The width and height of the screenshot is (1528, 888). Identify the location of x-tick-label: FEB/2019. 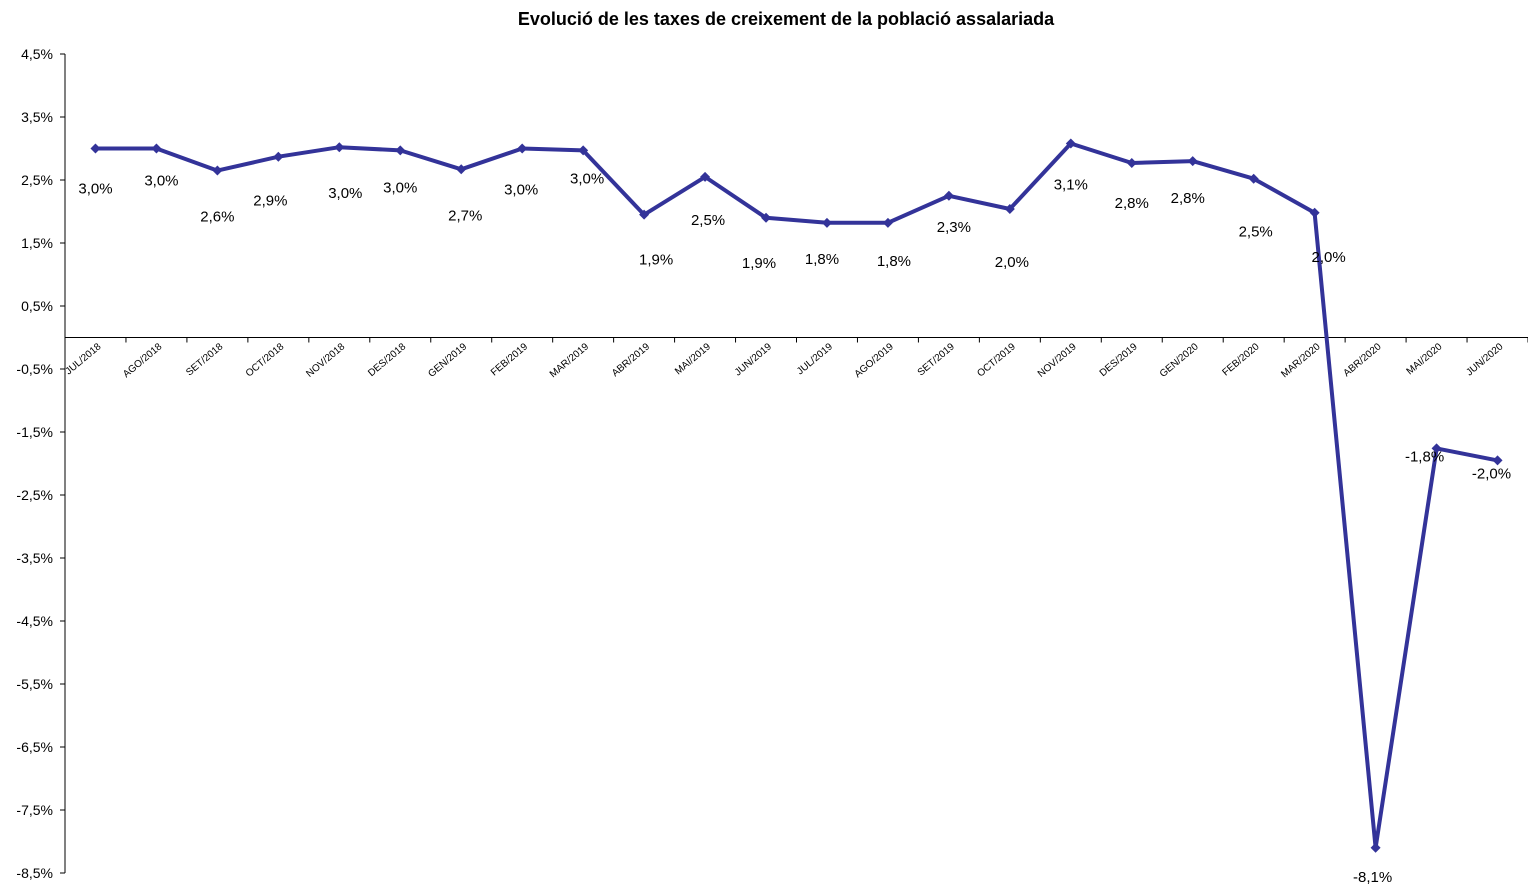
(509, 359).